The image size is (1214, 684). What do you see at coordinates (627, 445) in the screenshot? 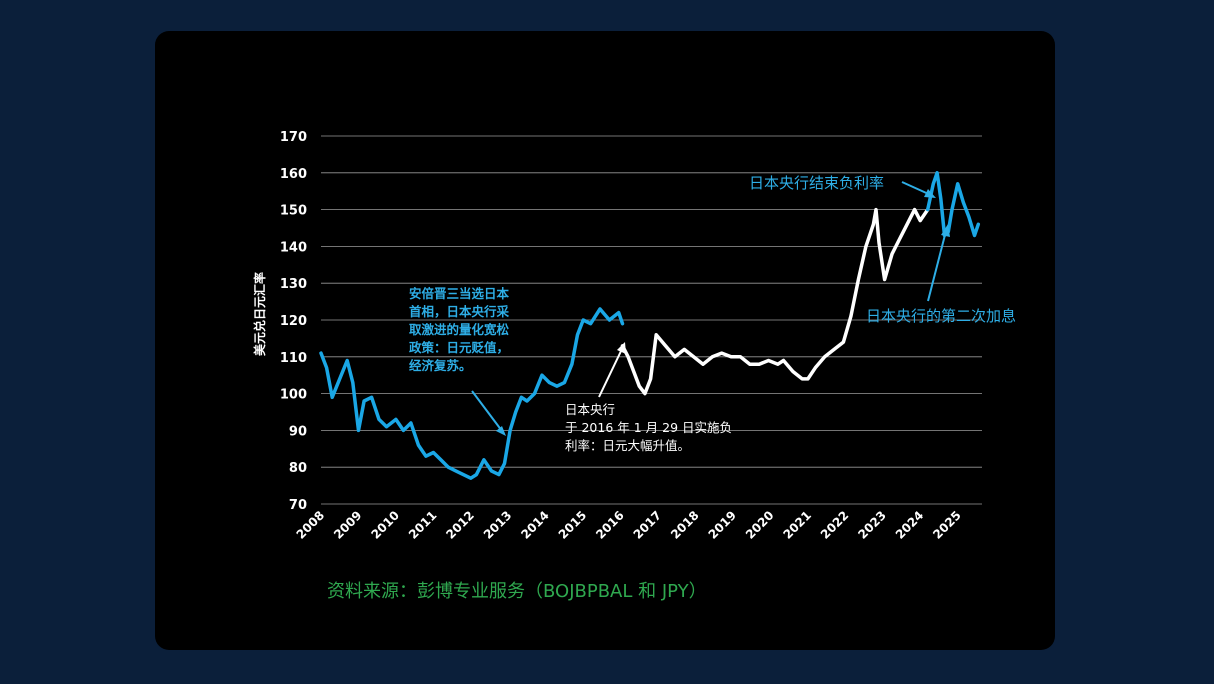
I see `annotation-boj-2016-line: 利率：日元大幅升值。` at bounding box center [627, 445].